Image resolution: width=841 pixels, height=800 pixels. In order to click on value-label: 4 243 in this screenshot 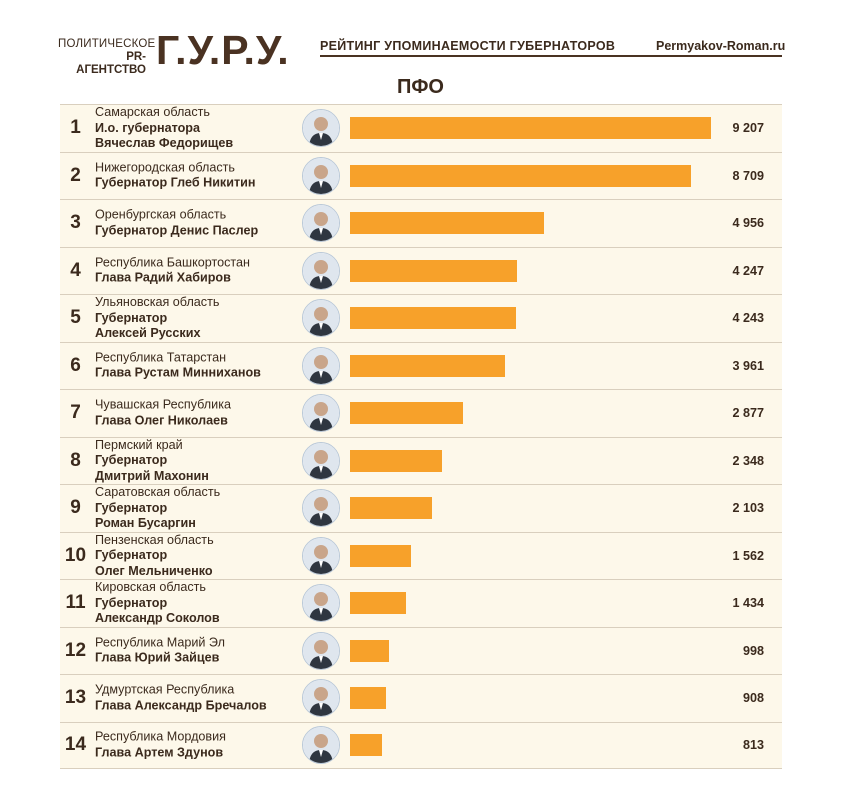, I will do `click(748, 318)`.